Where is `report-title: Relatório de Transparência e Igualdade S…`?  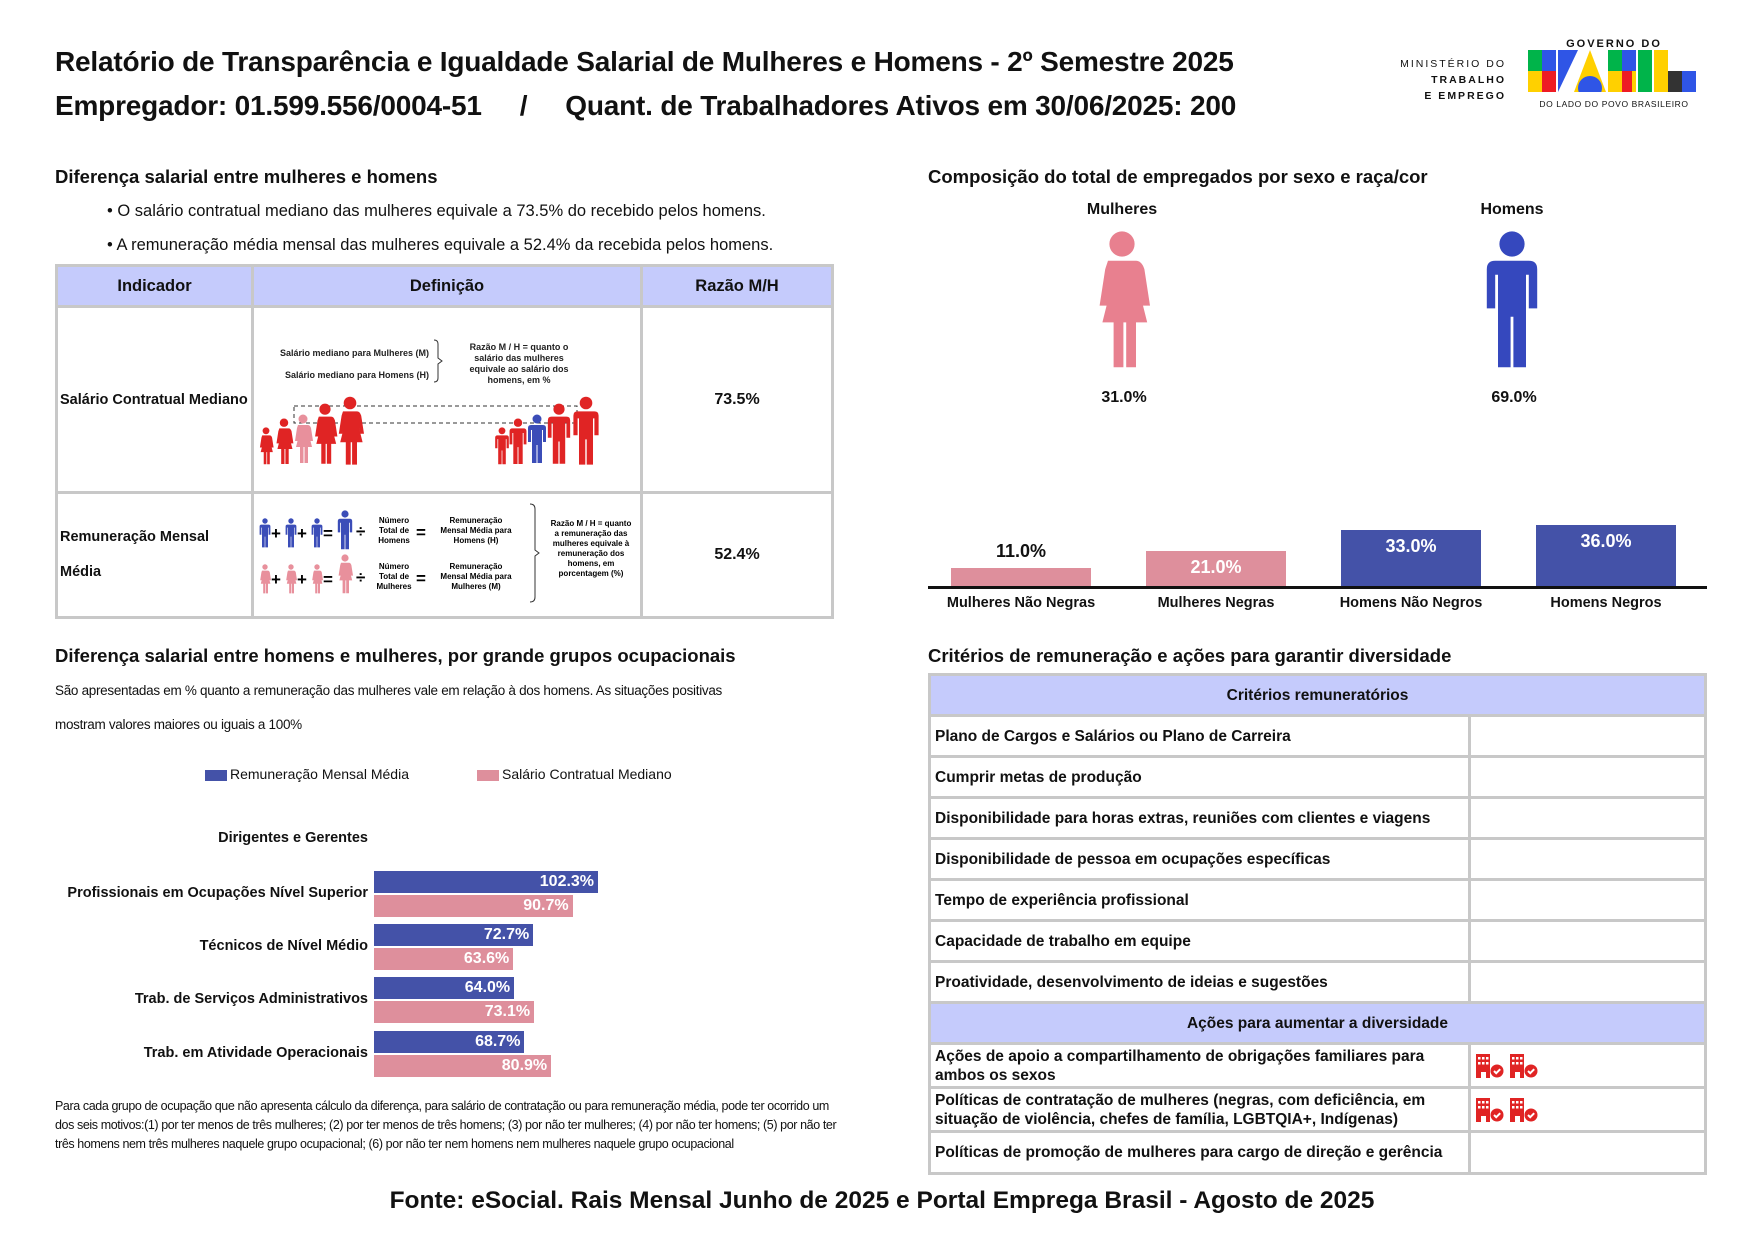
report-title: Relatório de Transparência e Igualdade S… is located at coordinates (644, 61).